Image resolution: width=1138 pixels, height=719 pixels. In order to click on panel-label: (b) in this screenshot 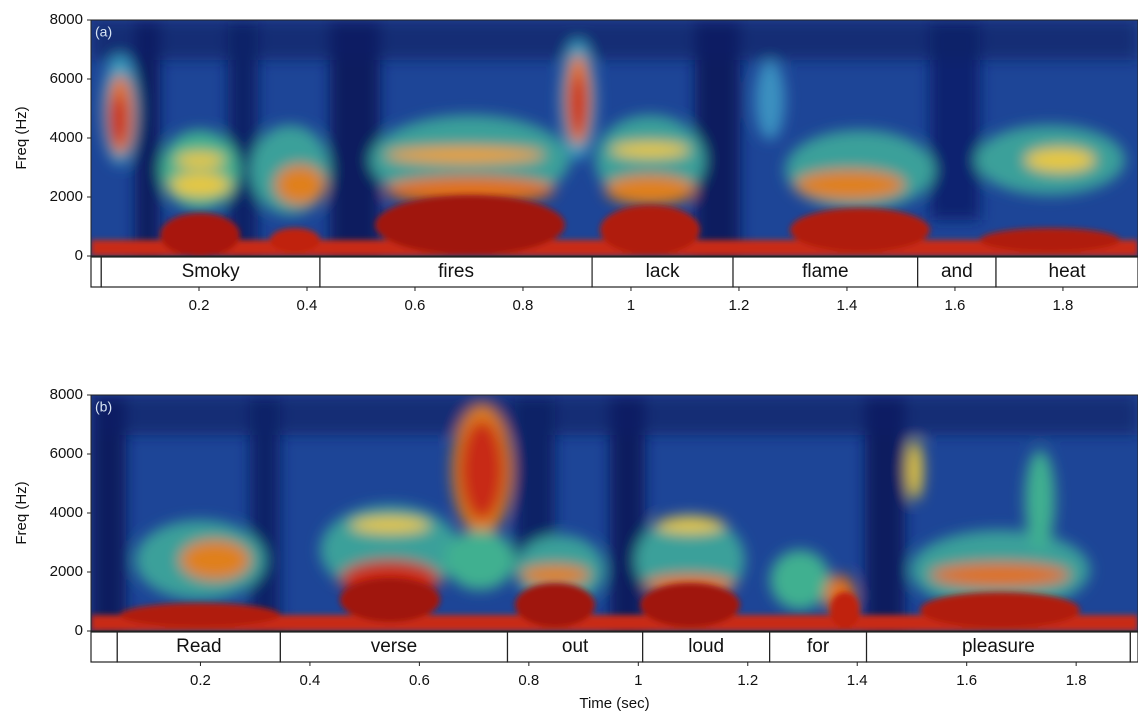, I will do `click(103, 407)`.